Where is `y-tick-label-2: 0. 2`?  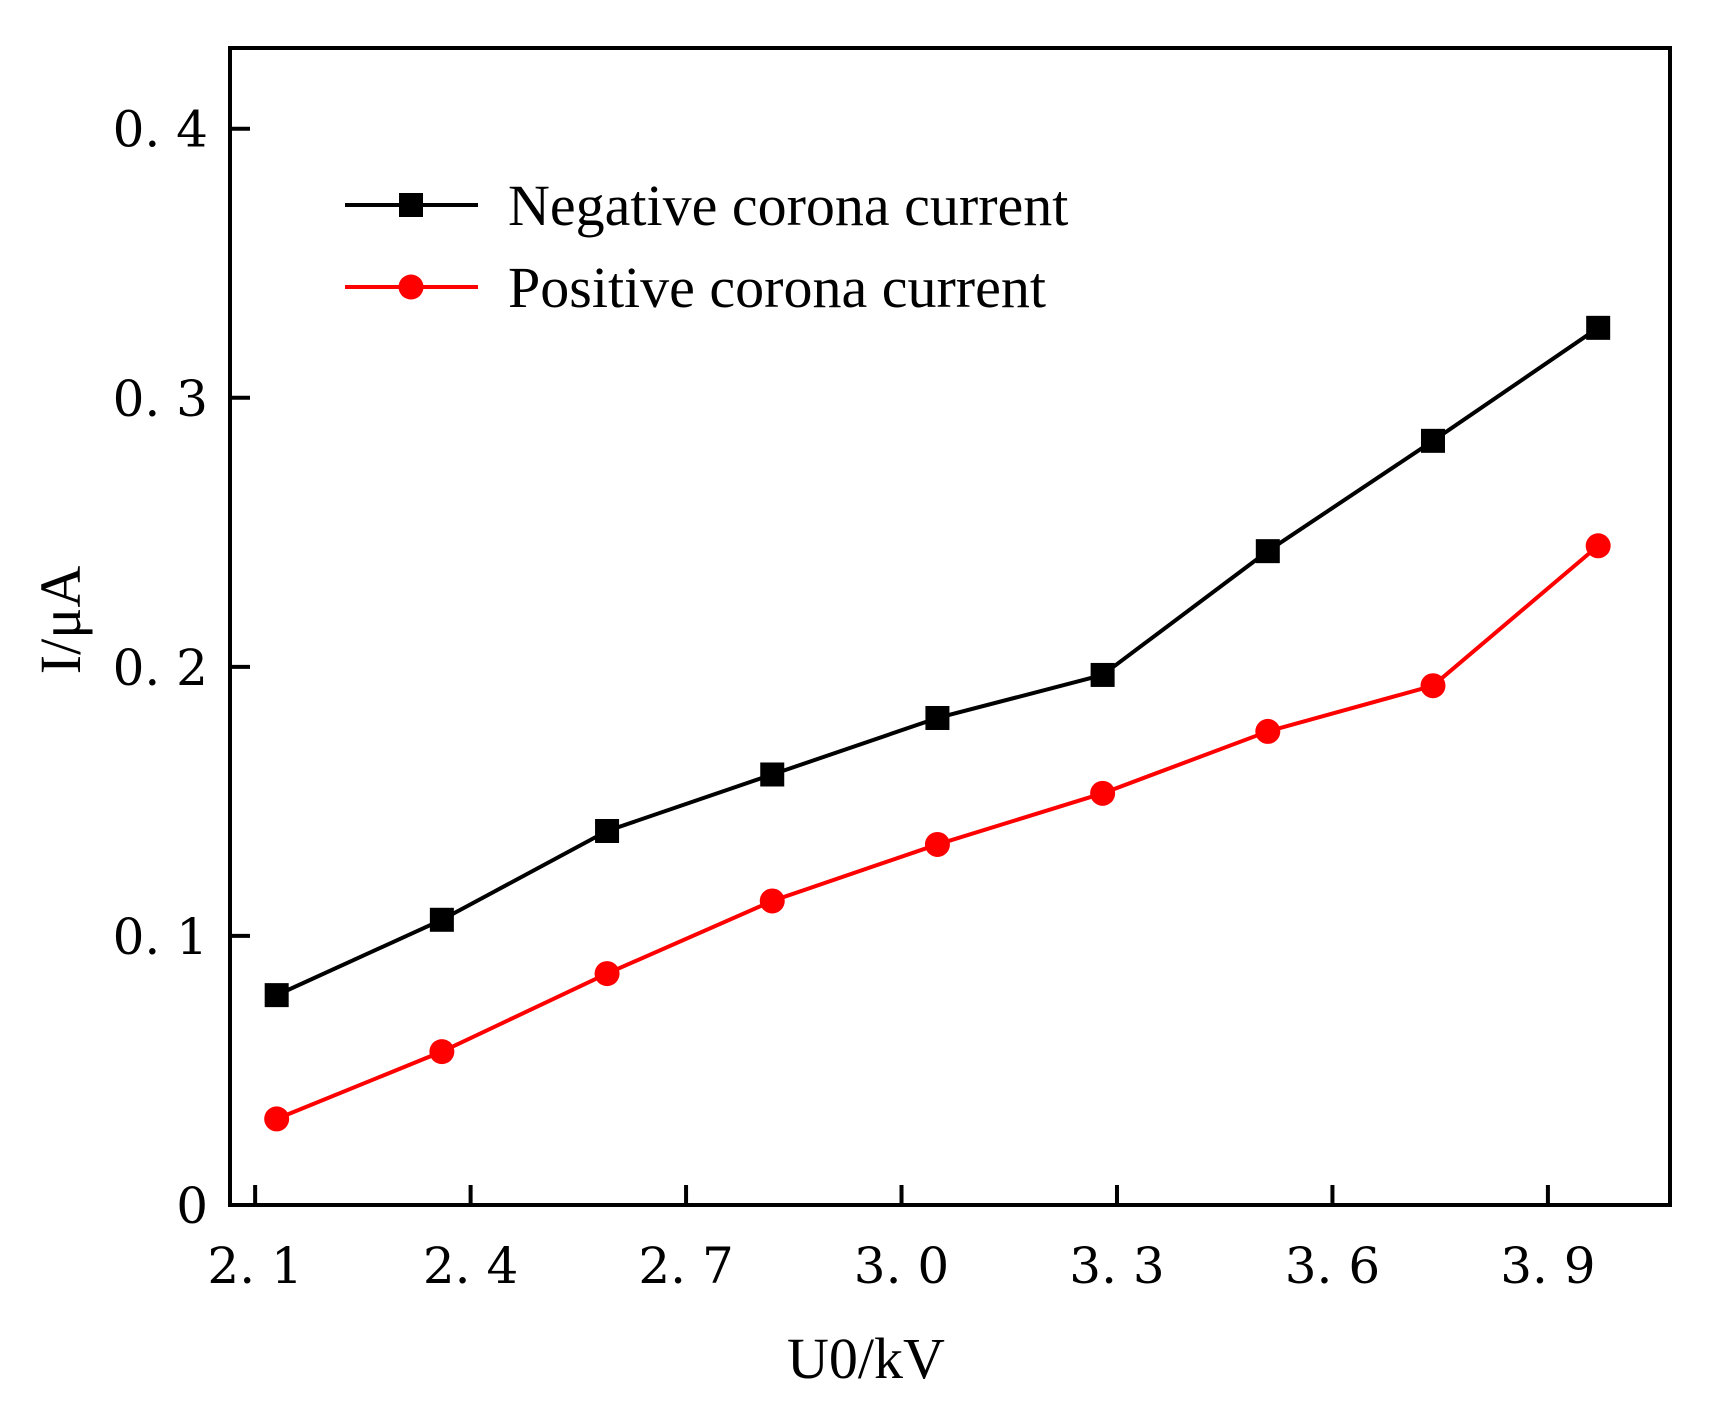
y-tick-label-2: 0. 2 is located at coordinates (160, 668).